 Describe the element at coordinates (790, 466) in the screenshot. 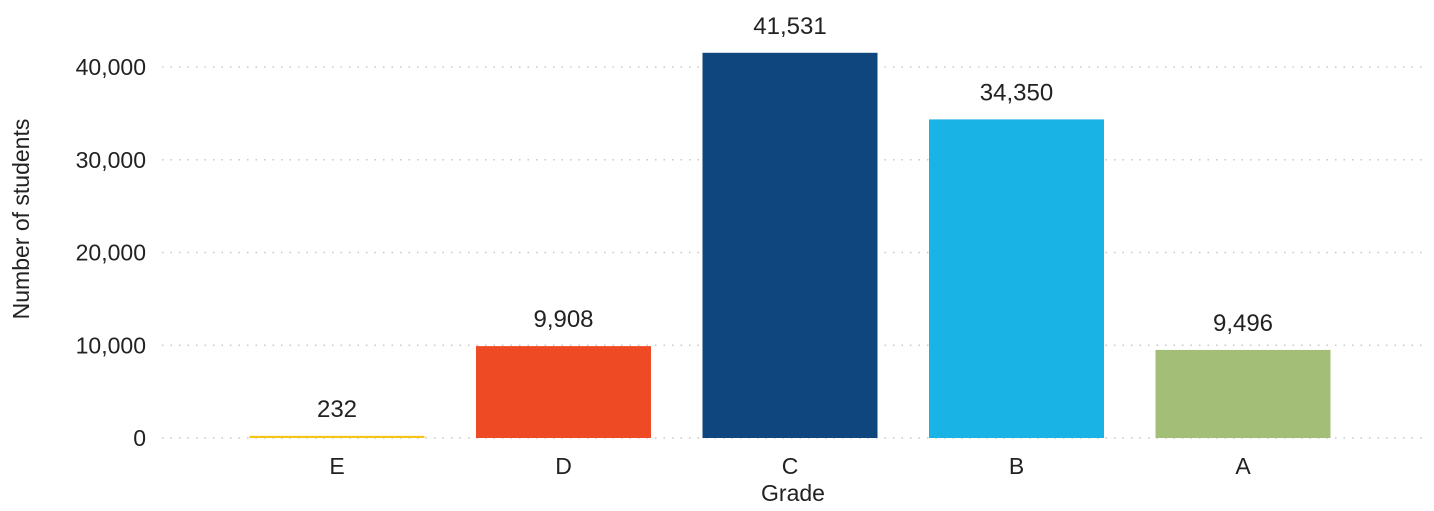

I see `x-tick-label: C` at that location.